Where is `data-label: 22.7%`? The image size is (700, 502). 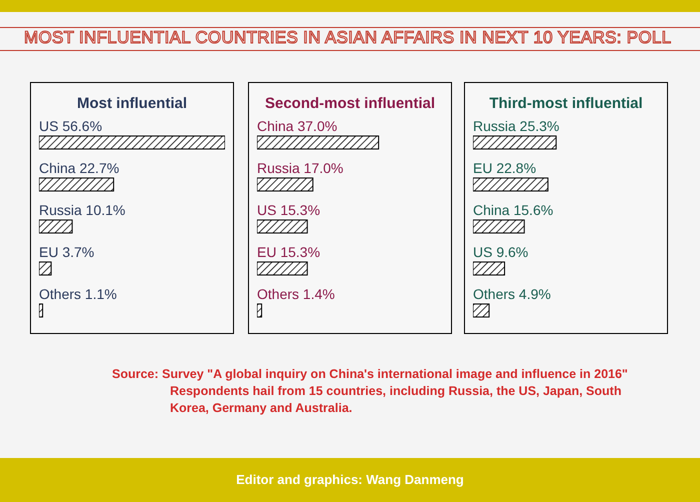
data-label: 22.7% is located at coordinates (99, 168).